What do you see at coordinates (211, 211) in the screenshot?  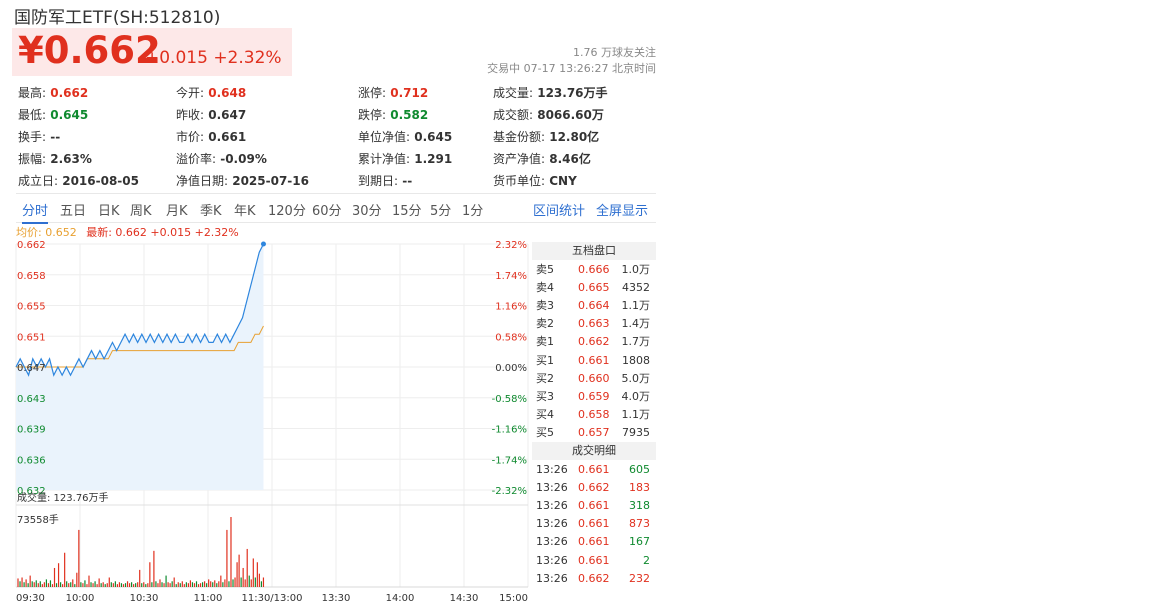 I see `tab-5: 季K` at bounding box center [211, 211].